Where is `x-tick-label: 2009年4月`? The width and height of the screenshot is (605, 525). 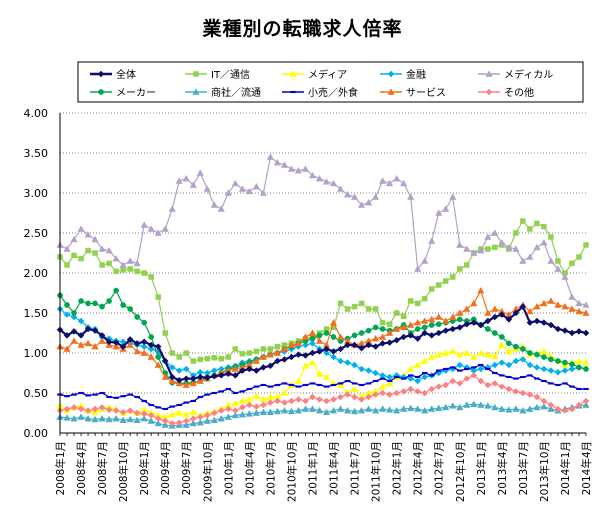
x-tick-label: 2009年4月 is located at coordinates (165, 468).